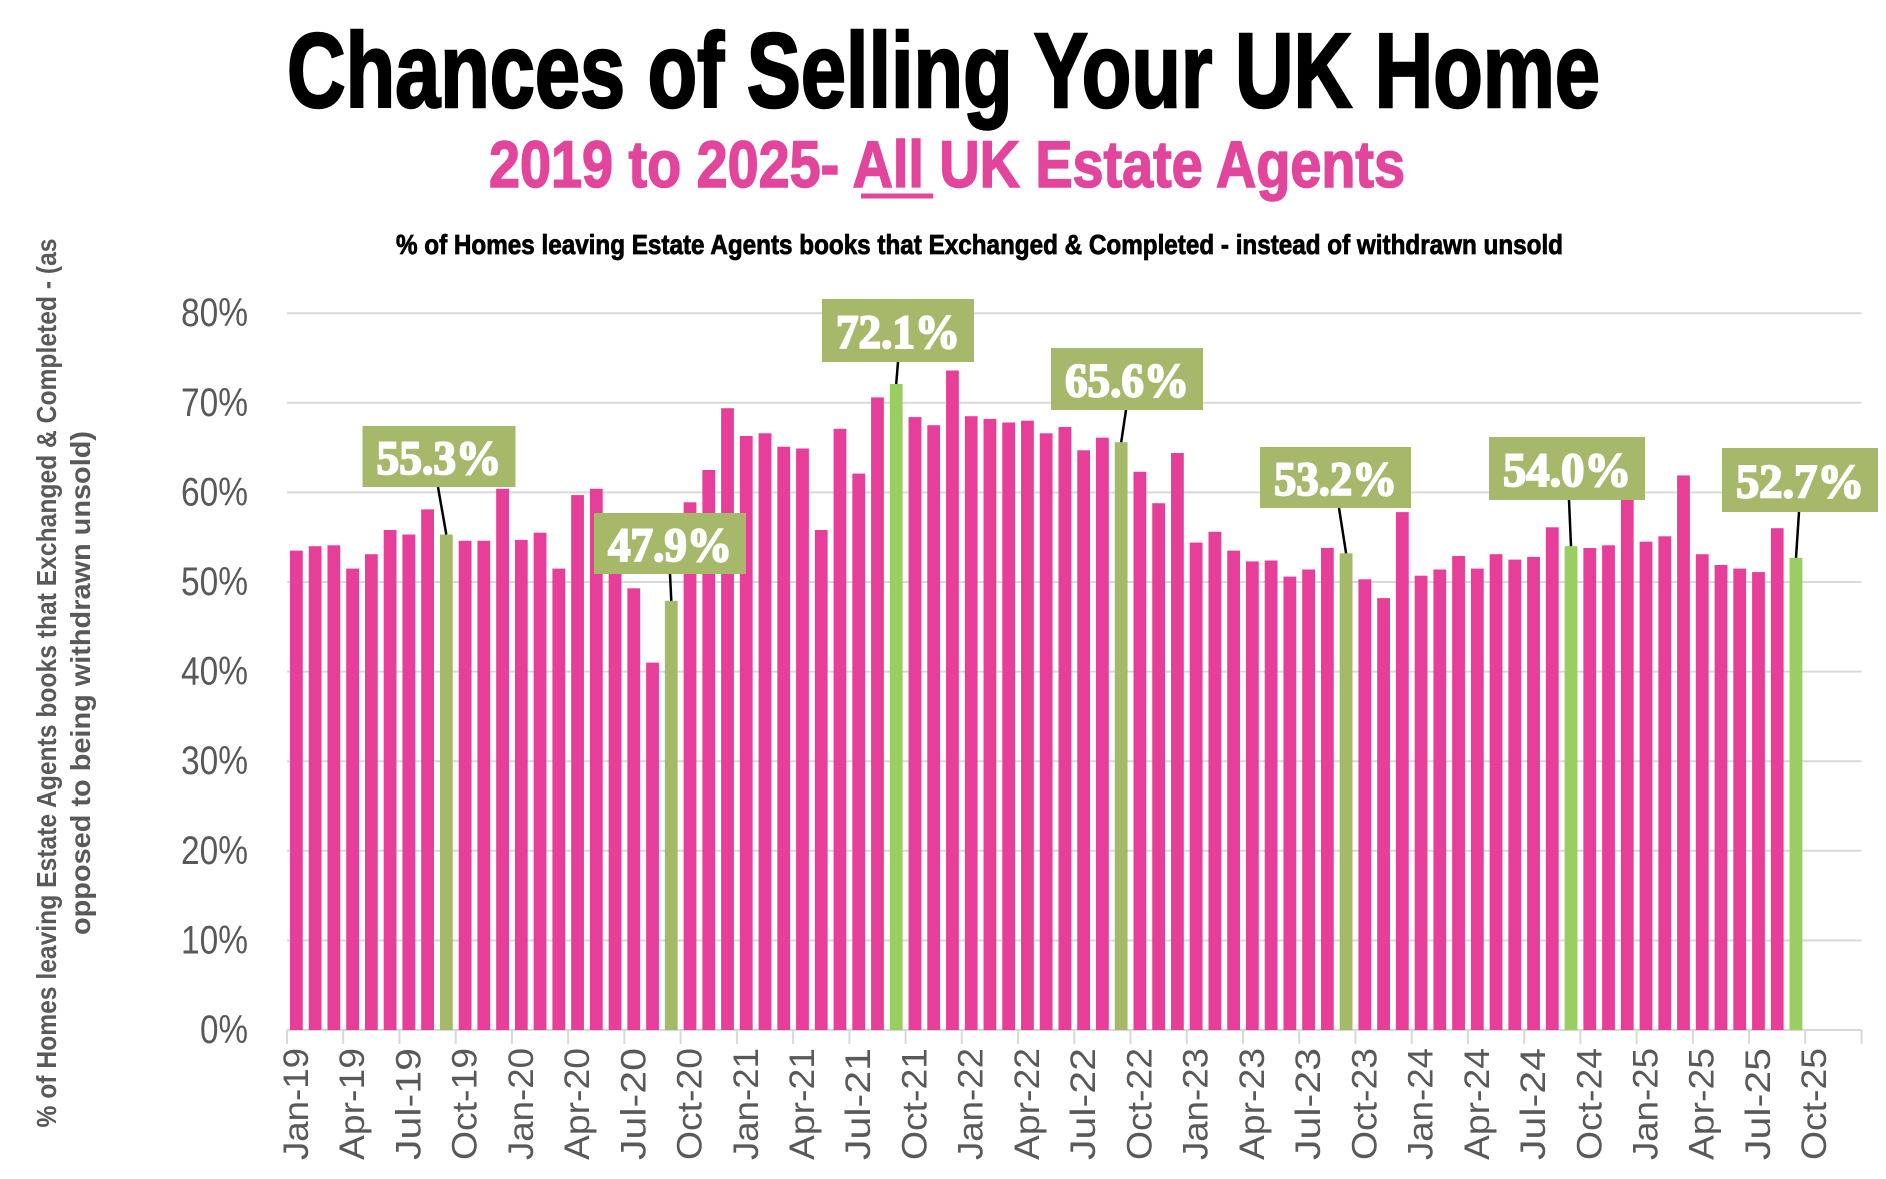 This screenshot has height=1179, width=1886. What do you see at coordinates (80, 683) in the screenshot?
I see `svg-text:opposed to being withdrawn uns: opposed to being withdrawn unsold)` at bounding box center [80, 683].